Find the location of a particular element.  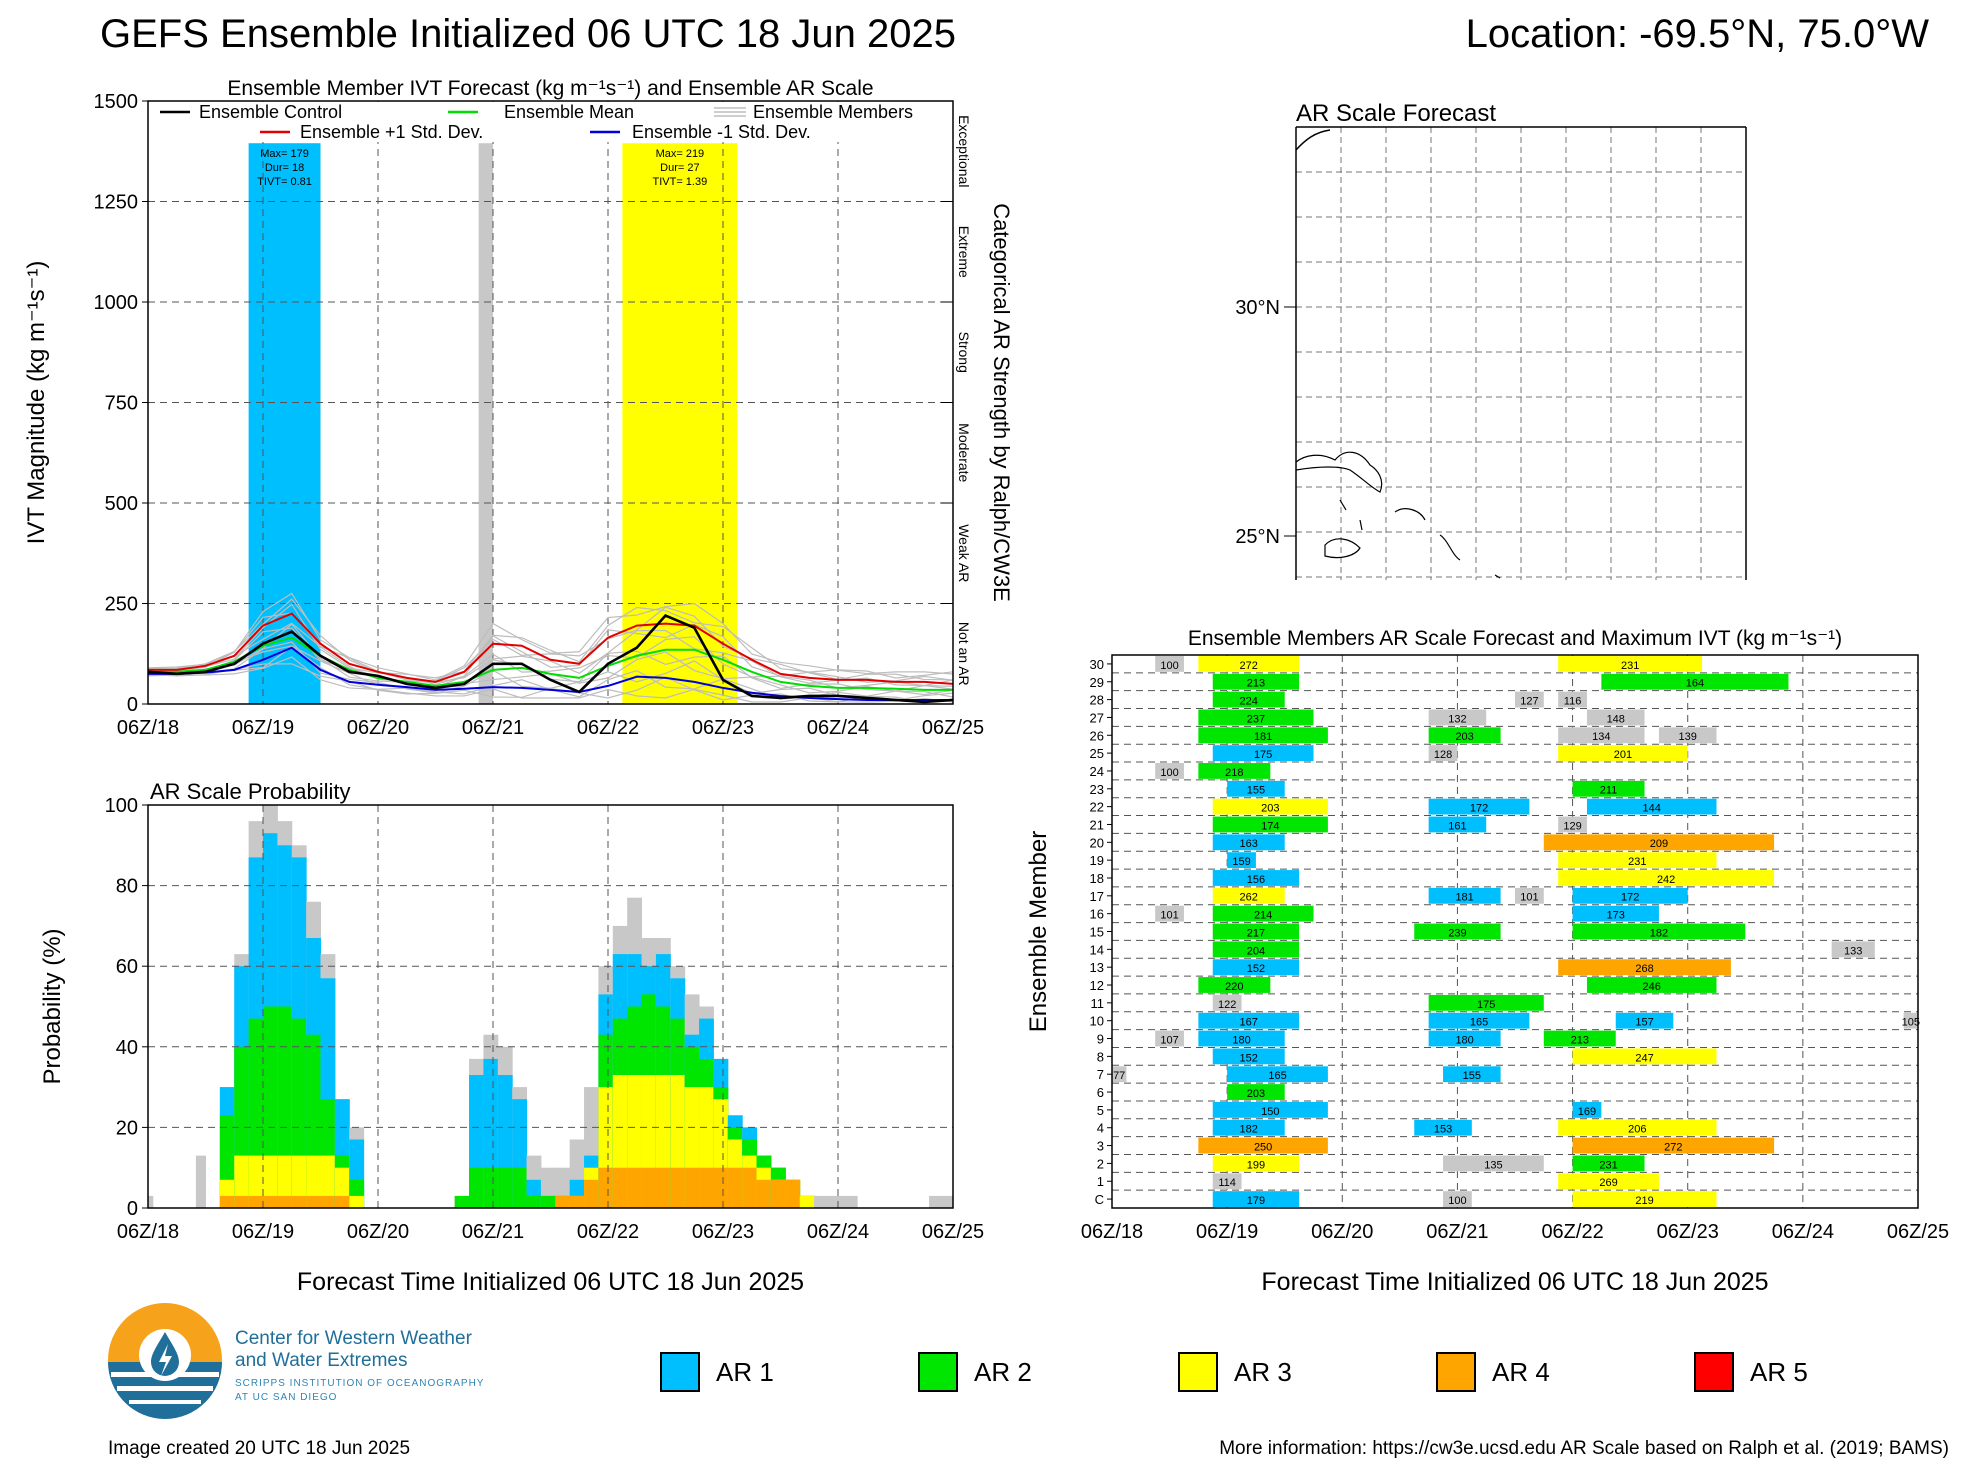

member-bar-value-48: 242 is located at coordinates (1666, 880).